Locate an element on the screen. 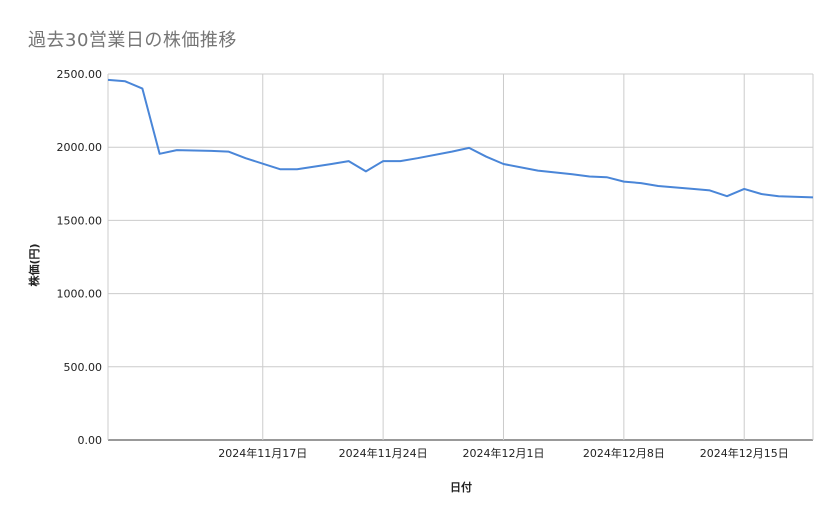 The image size is (839, 519). y-tick-label: 500.00 is located at coordinates (83, 367).